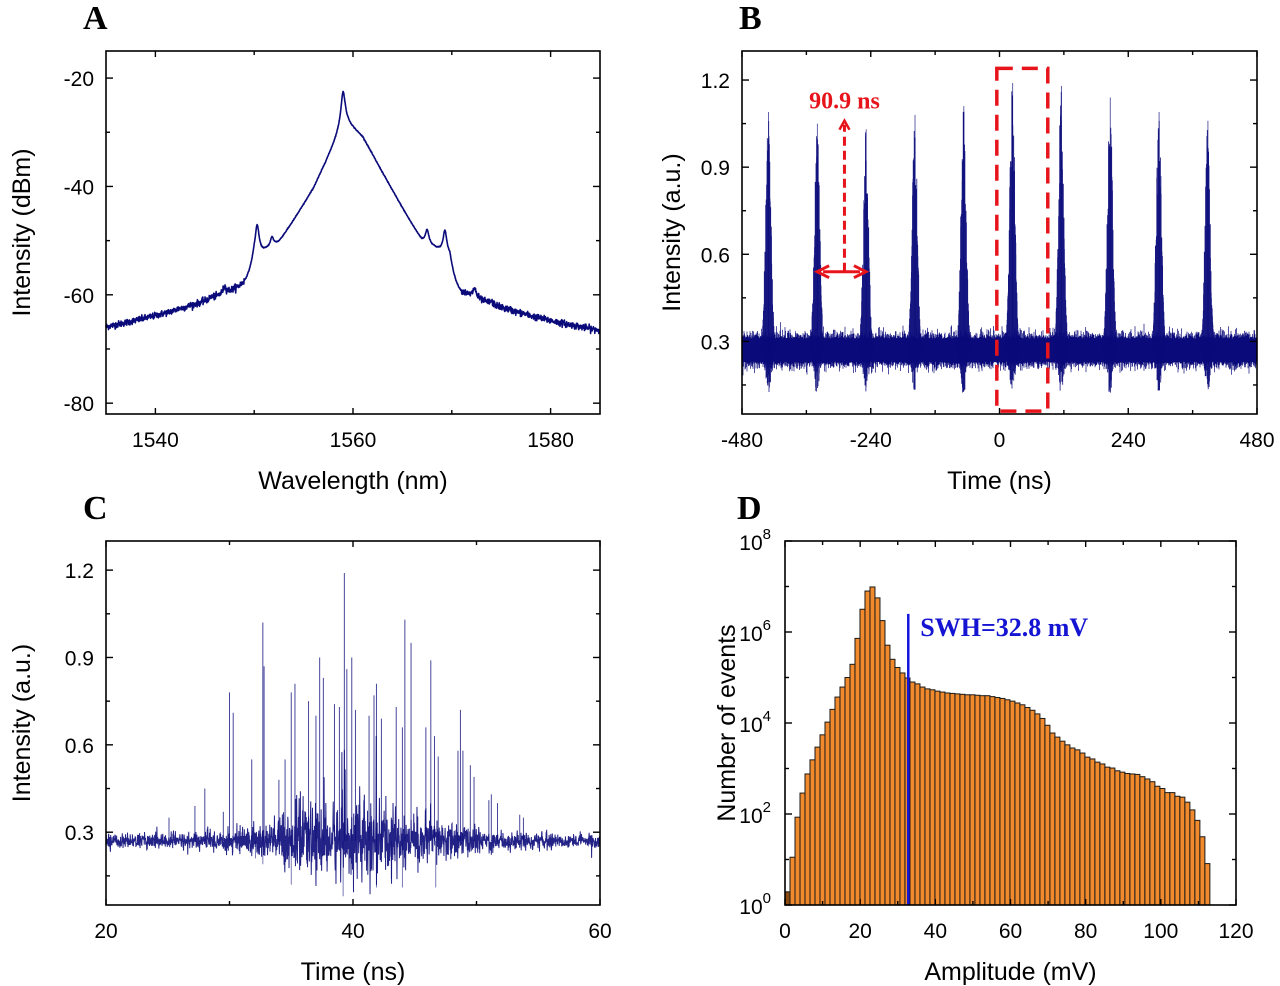 Image resolution: width=1280 pixels, height=986 pixels. What do you see at coordinates (155, 440) in the screenshot?
I see `x-tick-label: 1540` at bounding box center [155, 440].